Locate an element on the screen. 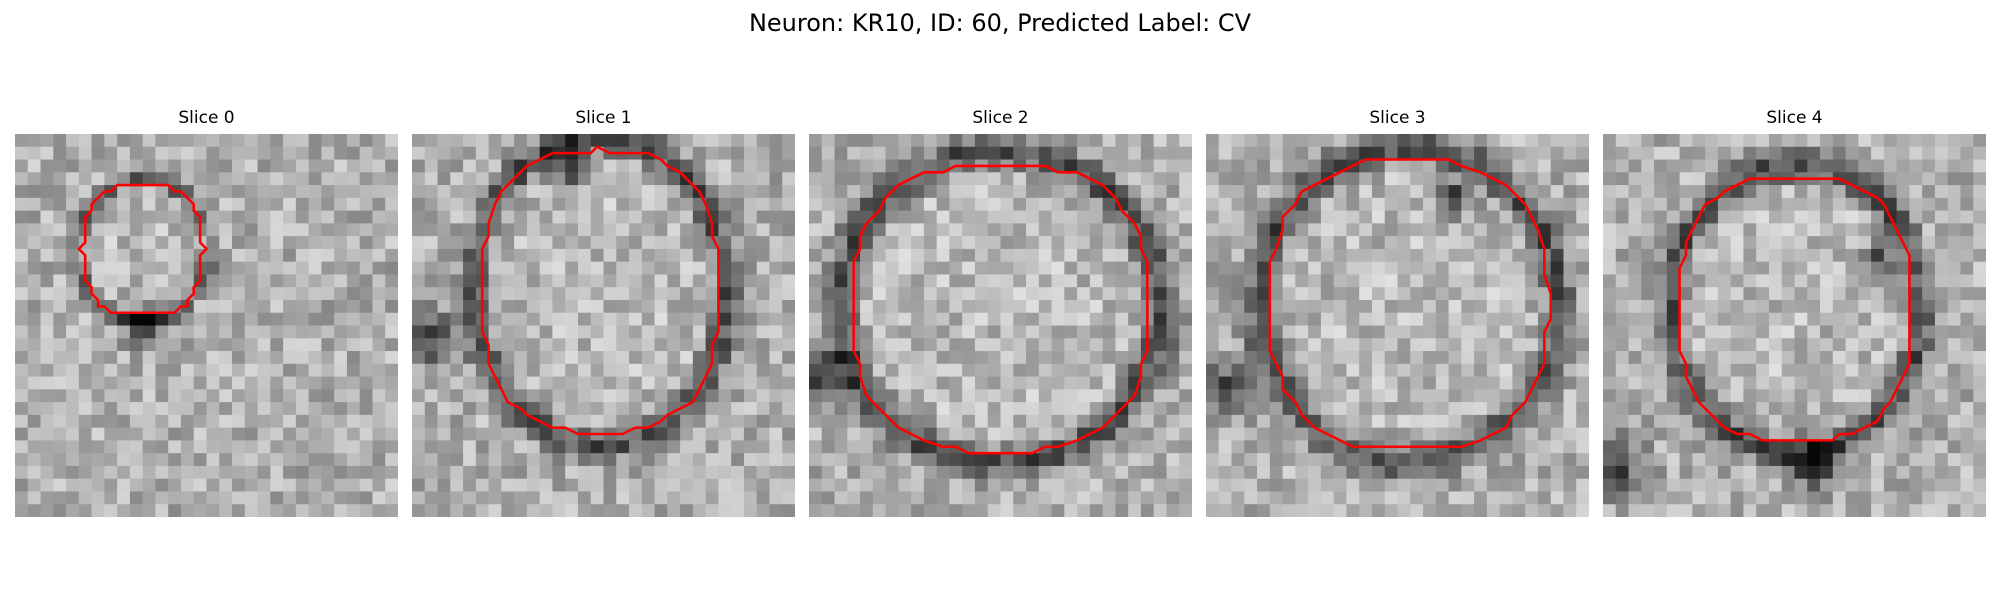 The height and width of the screenshot is (600, 2000). slice-title-3: Slice 3 is located at coordinates (1397, 118).